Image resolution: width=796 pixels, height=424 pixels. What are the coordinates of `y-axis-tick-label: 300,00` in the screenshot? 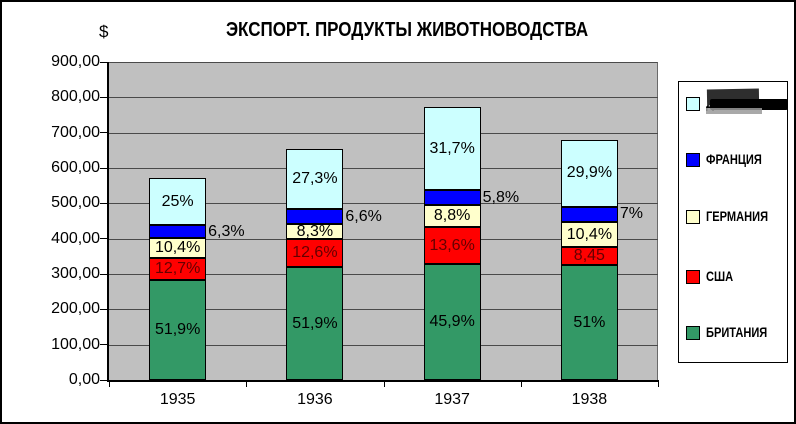 It's located at (75, 273).